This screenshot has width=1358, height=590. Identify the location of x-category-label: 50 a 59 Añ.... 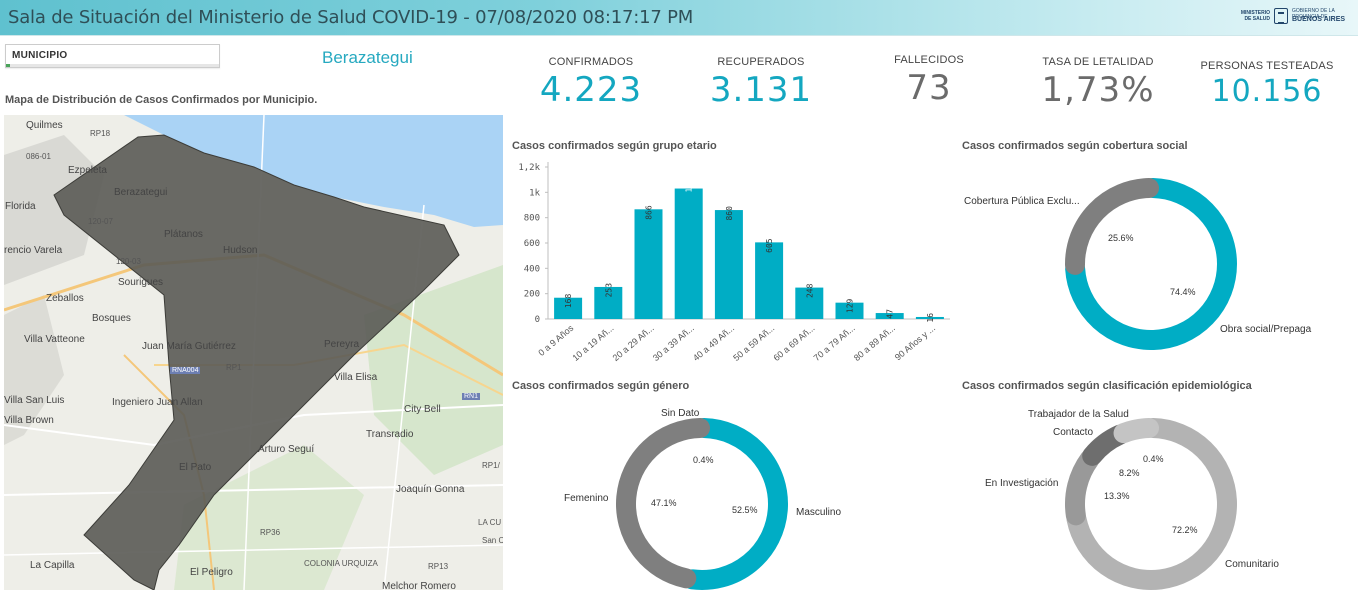
(753, 343).